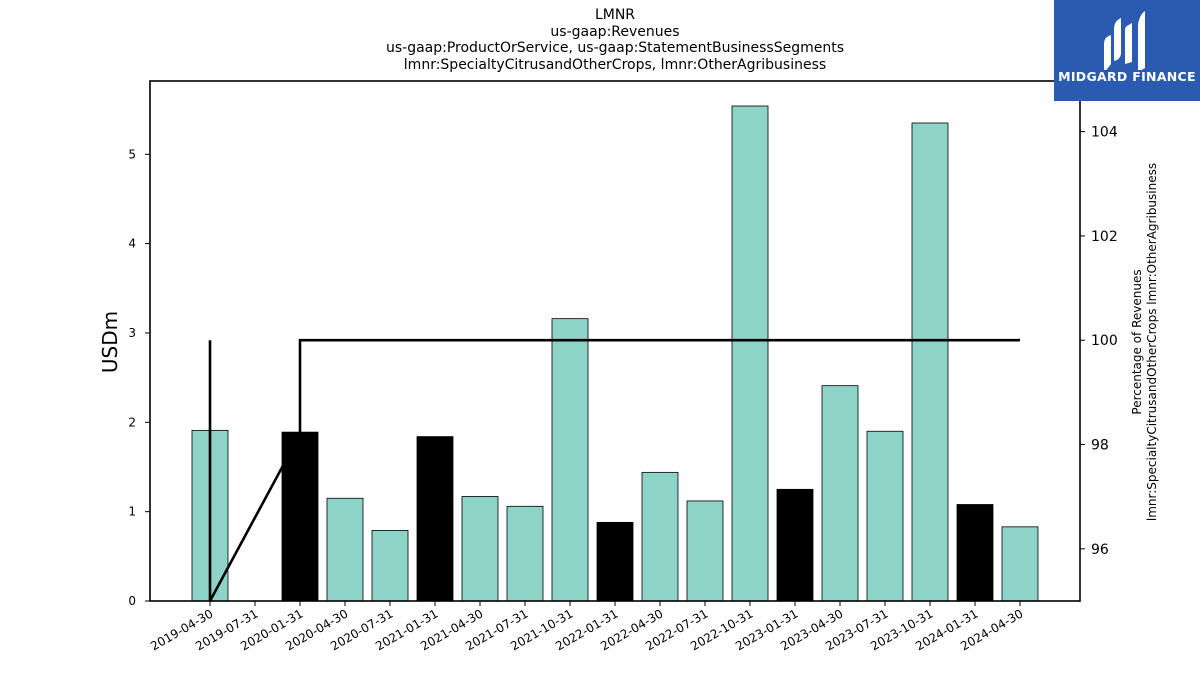 The height and width of the screenshot is (675, 1200). Describe the element at coordinates (132, 333) in the screenshot. I see `y-tick-label-3: 3` at that location.